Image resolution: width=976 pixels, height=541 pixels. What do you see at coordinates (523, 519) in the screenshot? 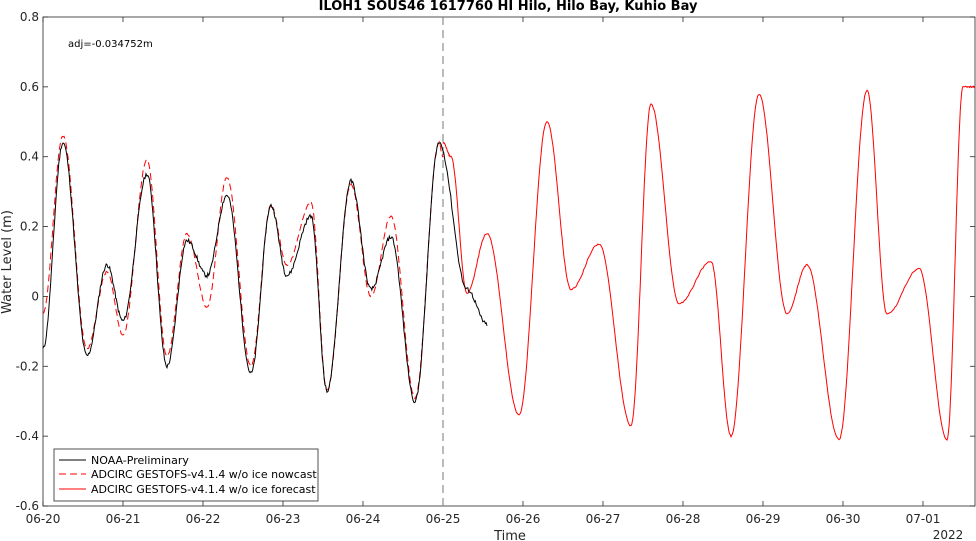
I see `x-tick-label: 06-26` at bounding box center [523, 519].